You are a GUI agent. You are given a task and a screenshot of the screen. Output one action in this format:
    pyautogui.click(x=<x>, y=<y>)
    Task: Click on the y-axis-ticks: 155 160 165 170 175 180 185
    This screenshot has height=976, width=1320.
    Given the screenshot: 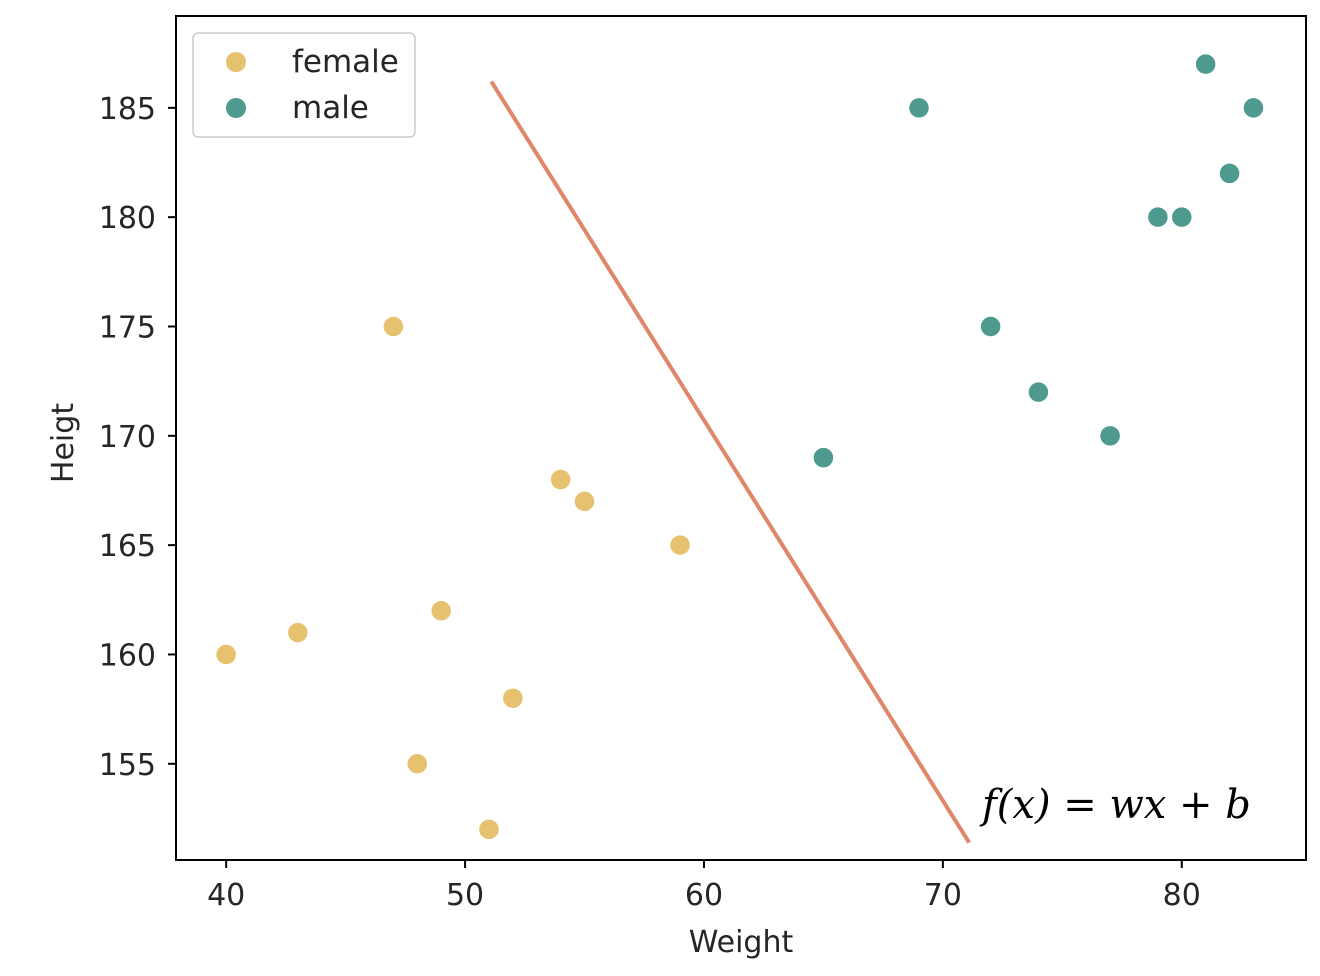 What is the action you would take?
    pyautogui.click(x=137, y=437)
    